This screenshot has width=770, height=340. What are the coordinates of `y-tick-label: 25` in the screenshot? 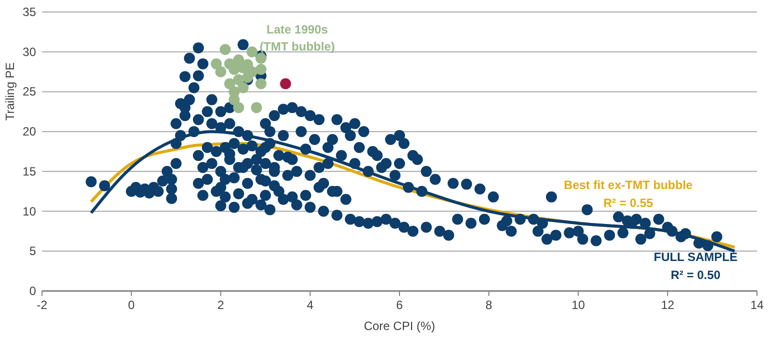 It's located at (29, 91).